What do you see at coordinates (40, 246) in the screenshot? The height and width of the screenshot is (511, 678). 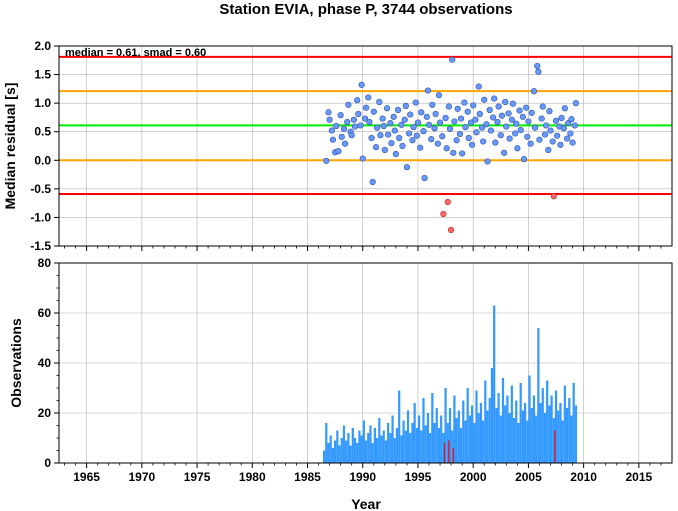 I see `residual-y-tick-label: -1.5` at bounding box center [40, 246].